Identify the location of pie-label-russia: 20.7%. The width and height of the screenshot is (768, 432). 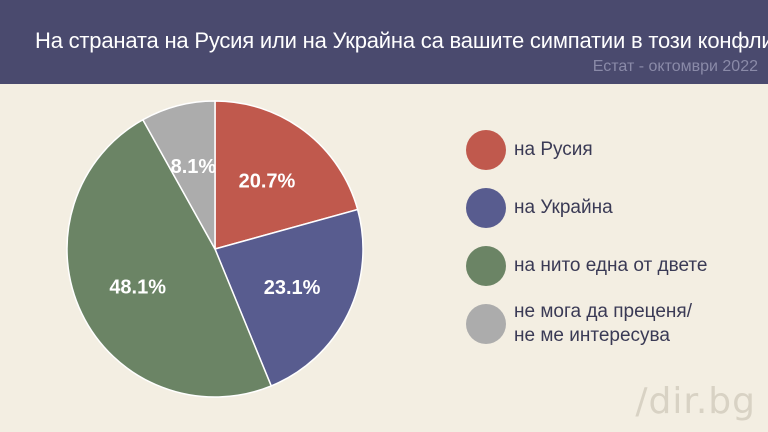
(267, 182).